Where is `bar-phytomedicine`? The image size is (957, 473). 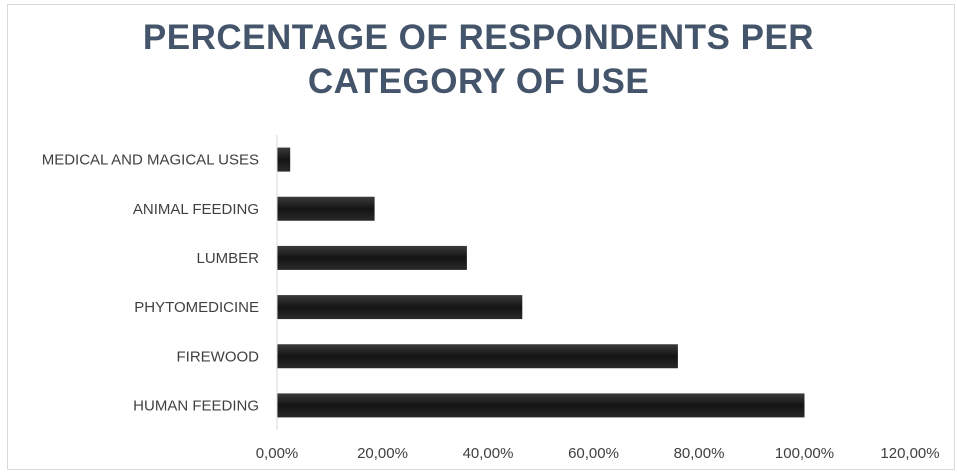
bar-phytomedicine is located at coordinates (400, 307).